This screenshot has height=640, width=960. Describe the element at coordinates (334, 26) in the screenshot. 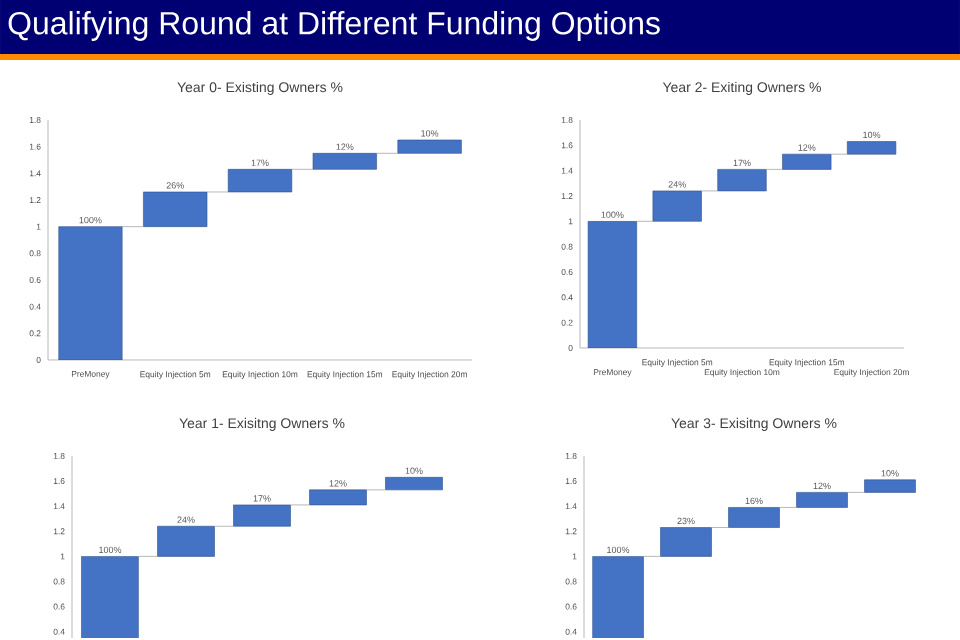

I see `text: Qualifying Round at Different Funding Options` at that location.